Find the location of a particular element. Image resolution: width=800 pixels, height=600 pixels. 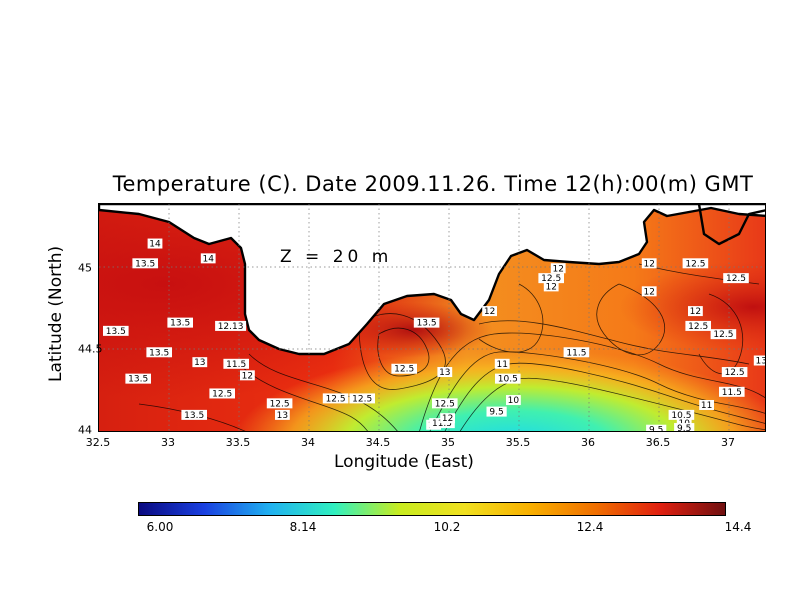

x-tick-label: 33 is located at coordinates (168, 442).